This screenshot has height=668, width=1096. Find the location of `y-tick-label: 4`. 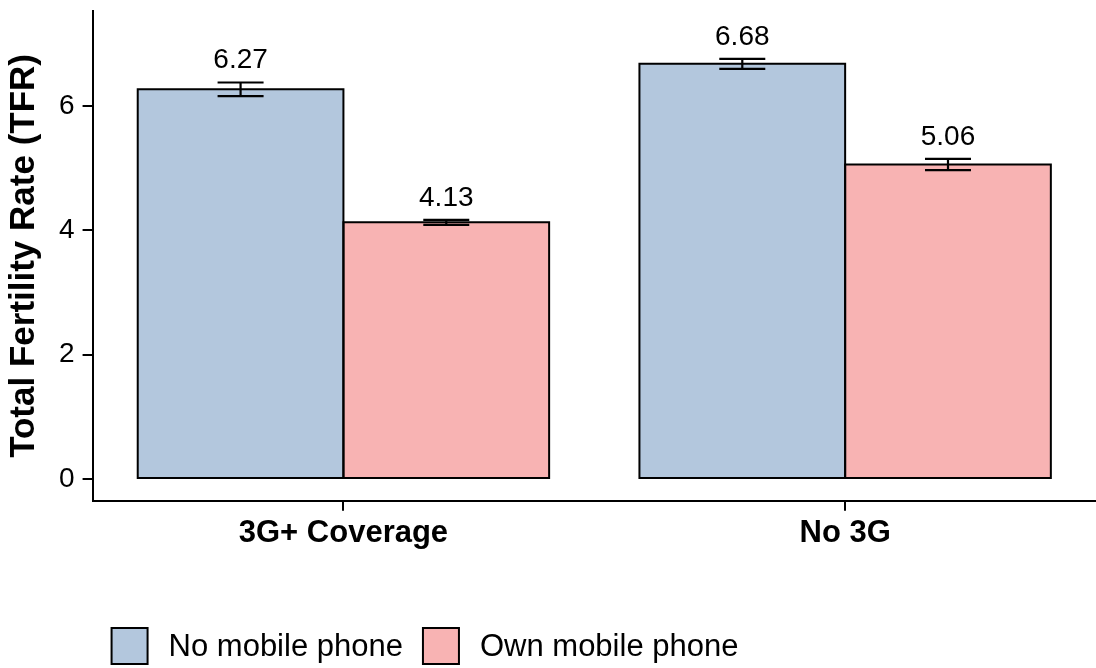

y-tick-label: 4 is located at coordinates (66, 229).